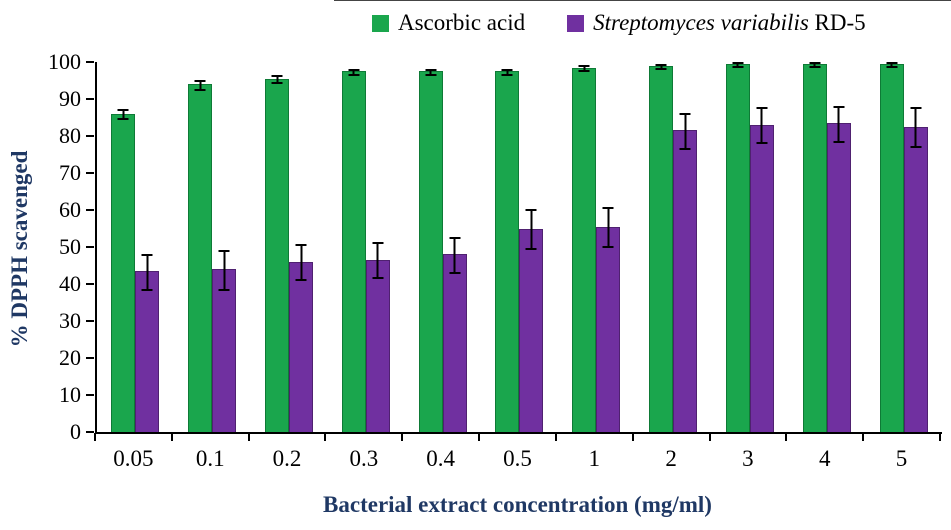 The image size is (951, 530). Describe the element at coordinates (70, 283) in the screenshot. I see `y-tick-label: 40` at that location.